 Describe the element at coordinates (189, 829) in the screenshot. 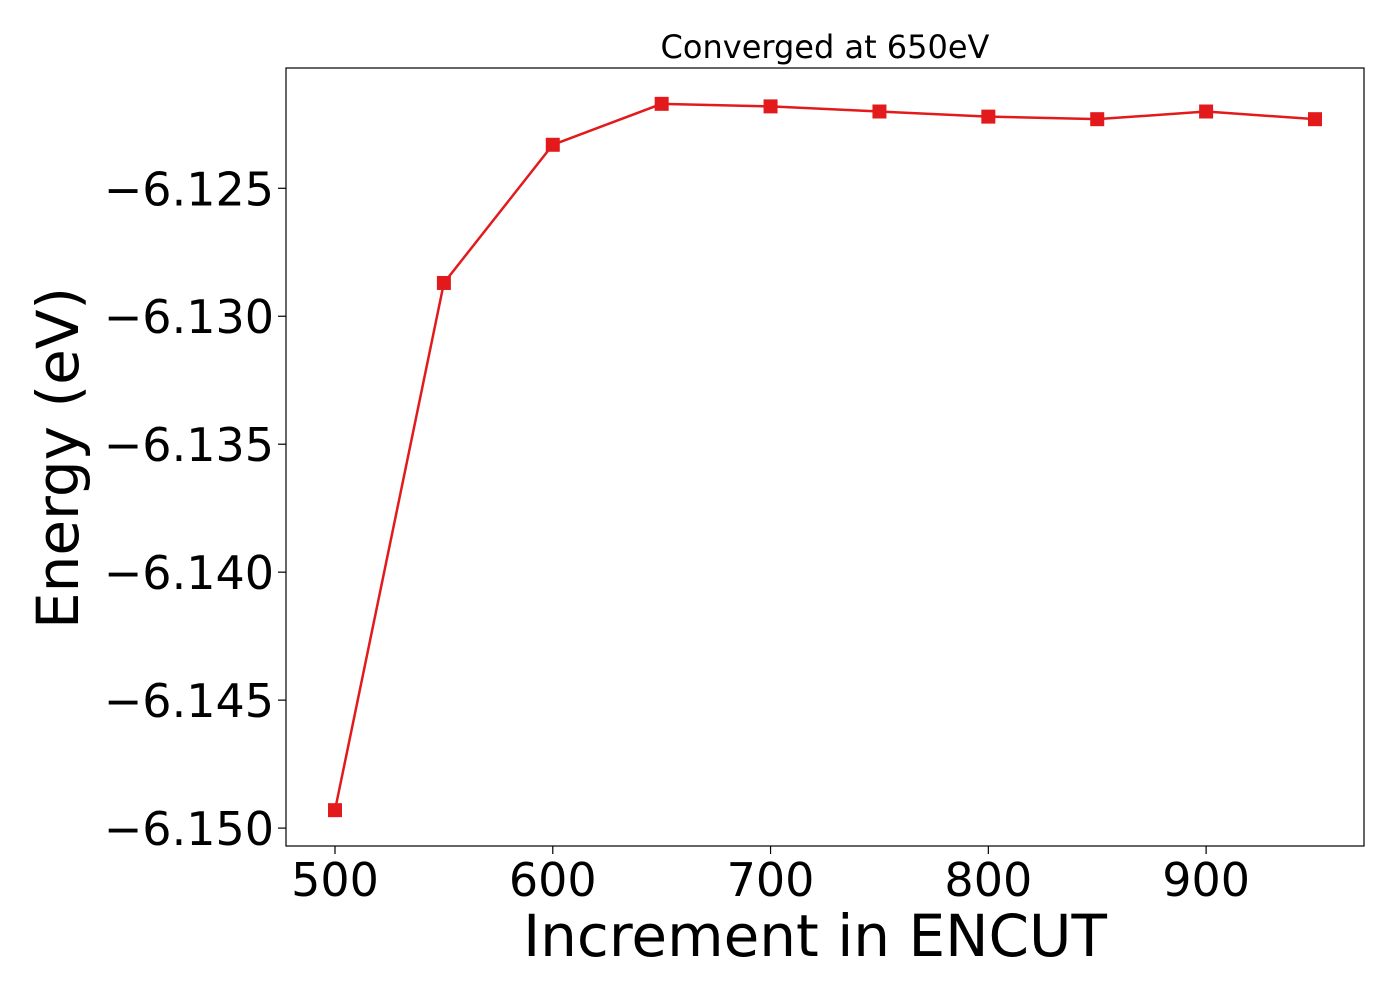

I see `y-tick-label: −6.150` at that location.